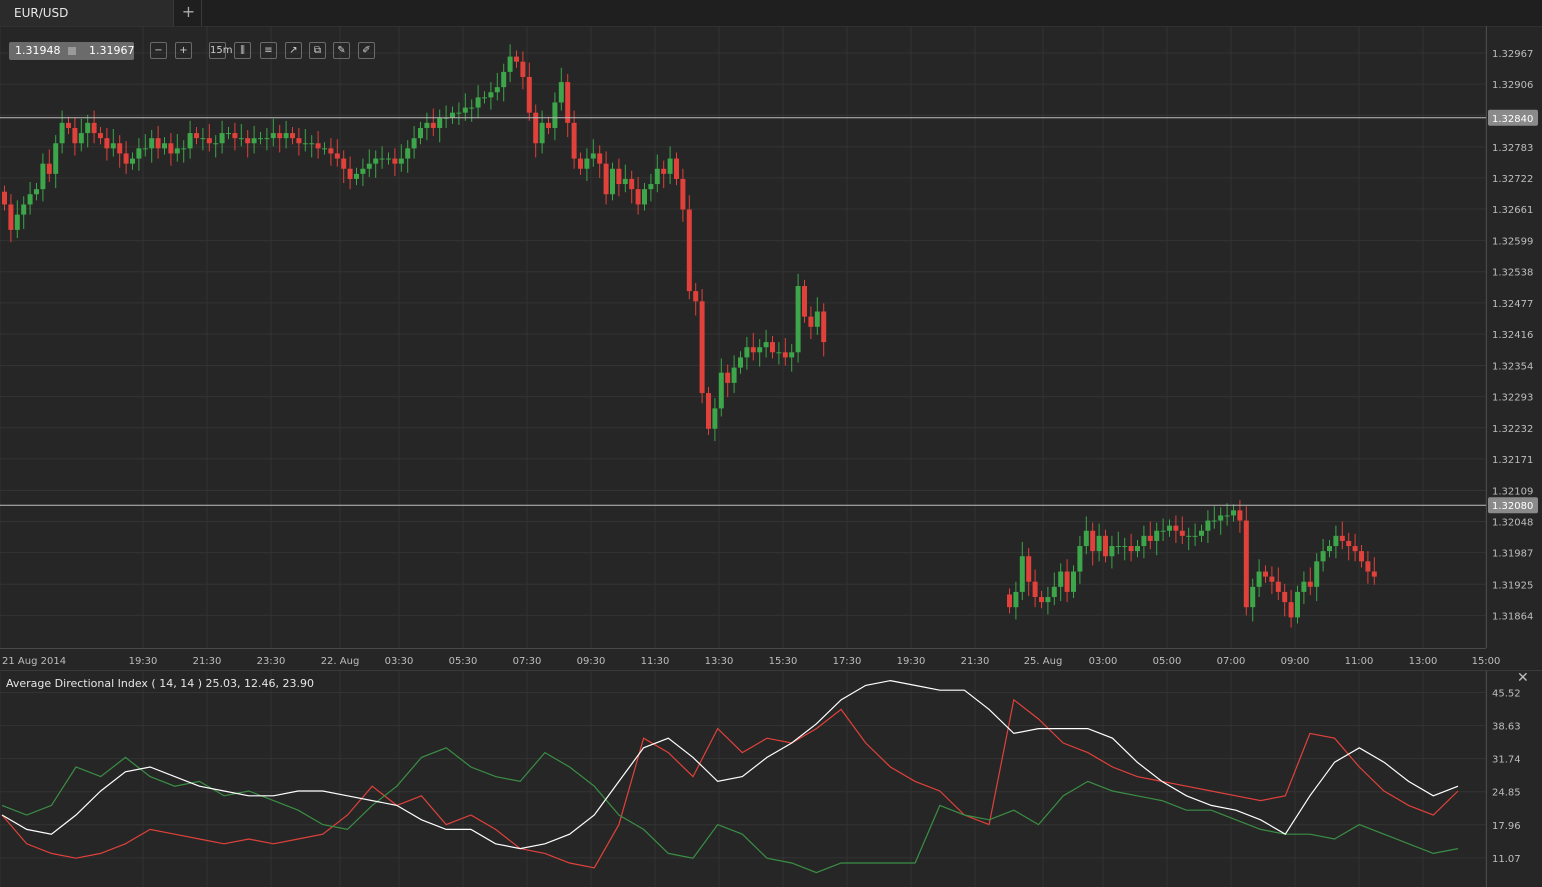 The height and width of the screenshot is (887, 1542). What do you see at coordinates (1523, 678) in the screenshot?
I see `close-indicator-icon: ✕` at bounding box center [1523, 678].